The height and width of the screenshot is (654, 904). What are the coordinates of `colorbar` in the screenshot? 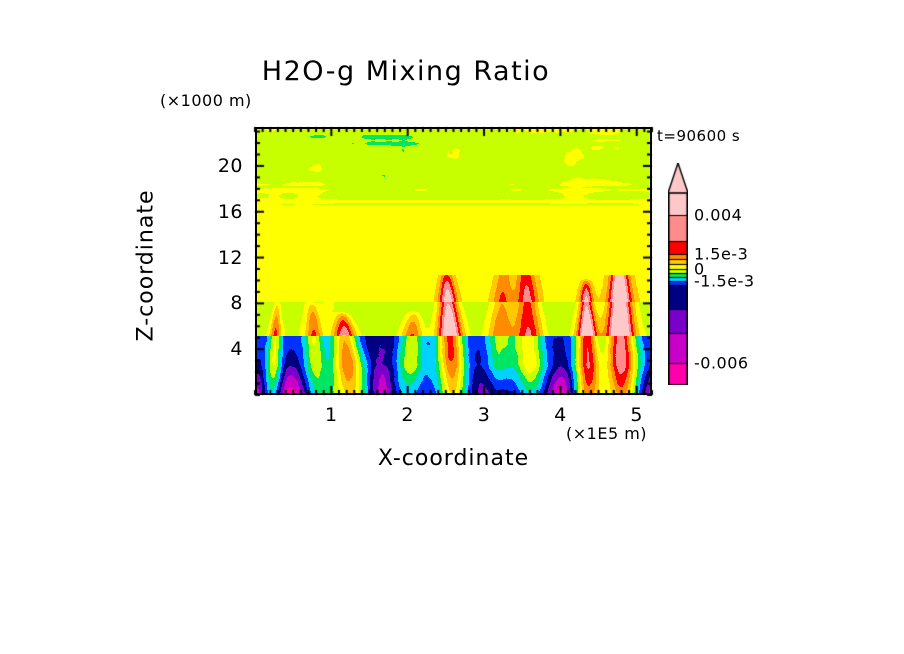 It's located at (678, 274).